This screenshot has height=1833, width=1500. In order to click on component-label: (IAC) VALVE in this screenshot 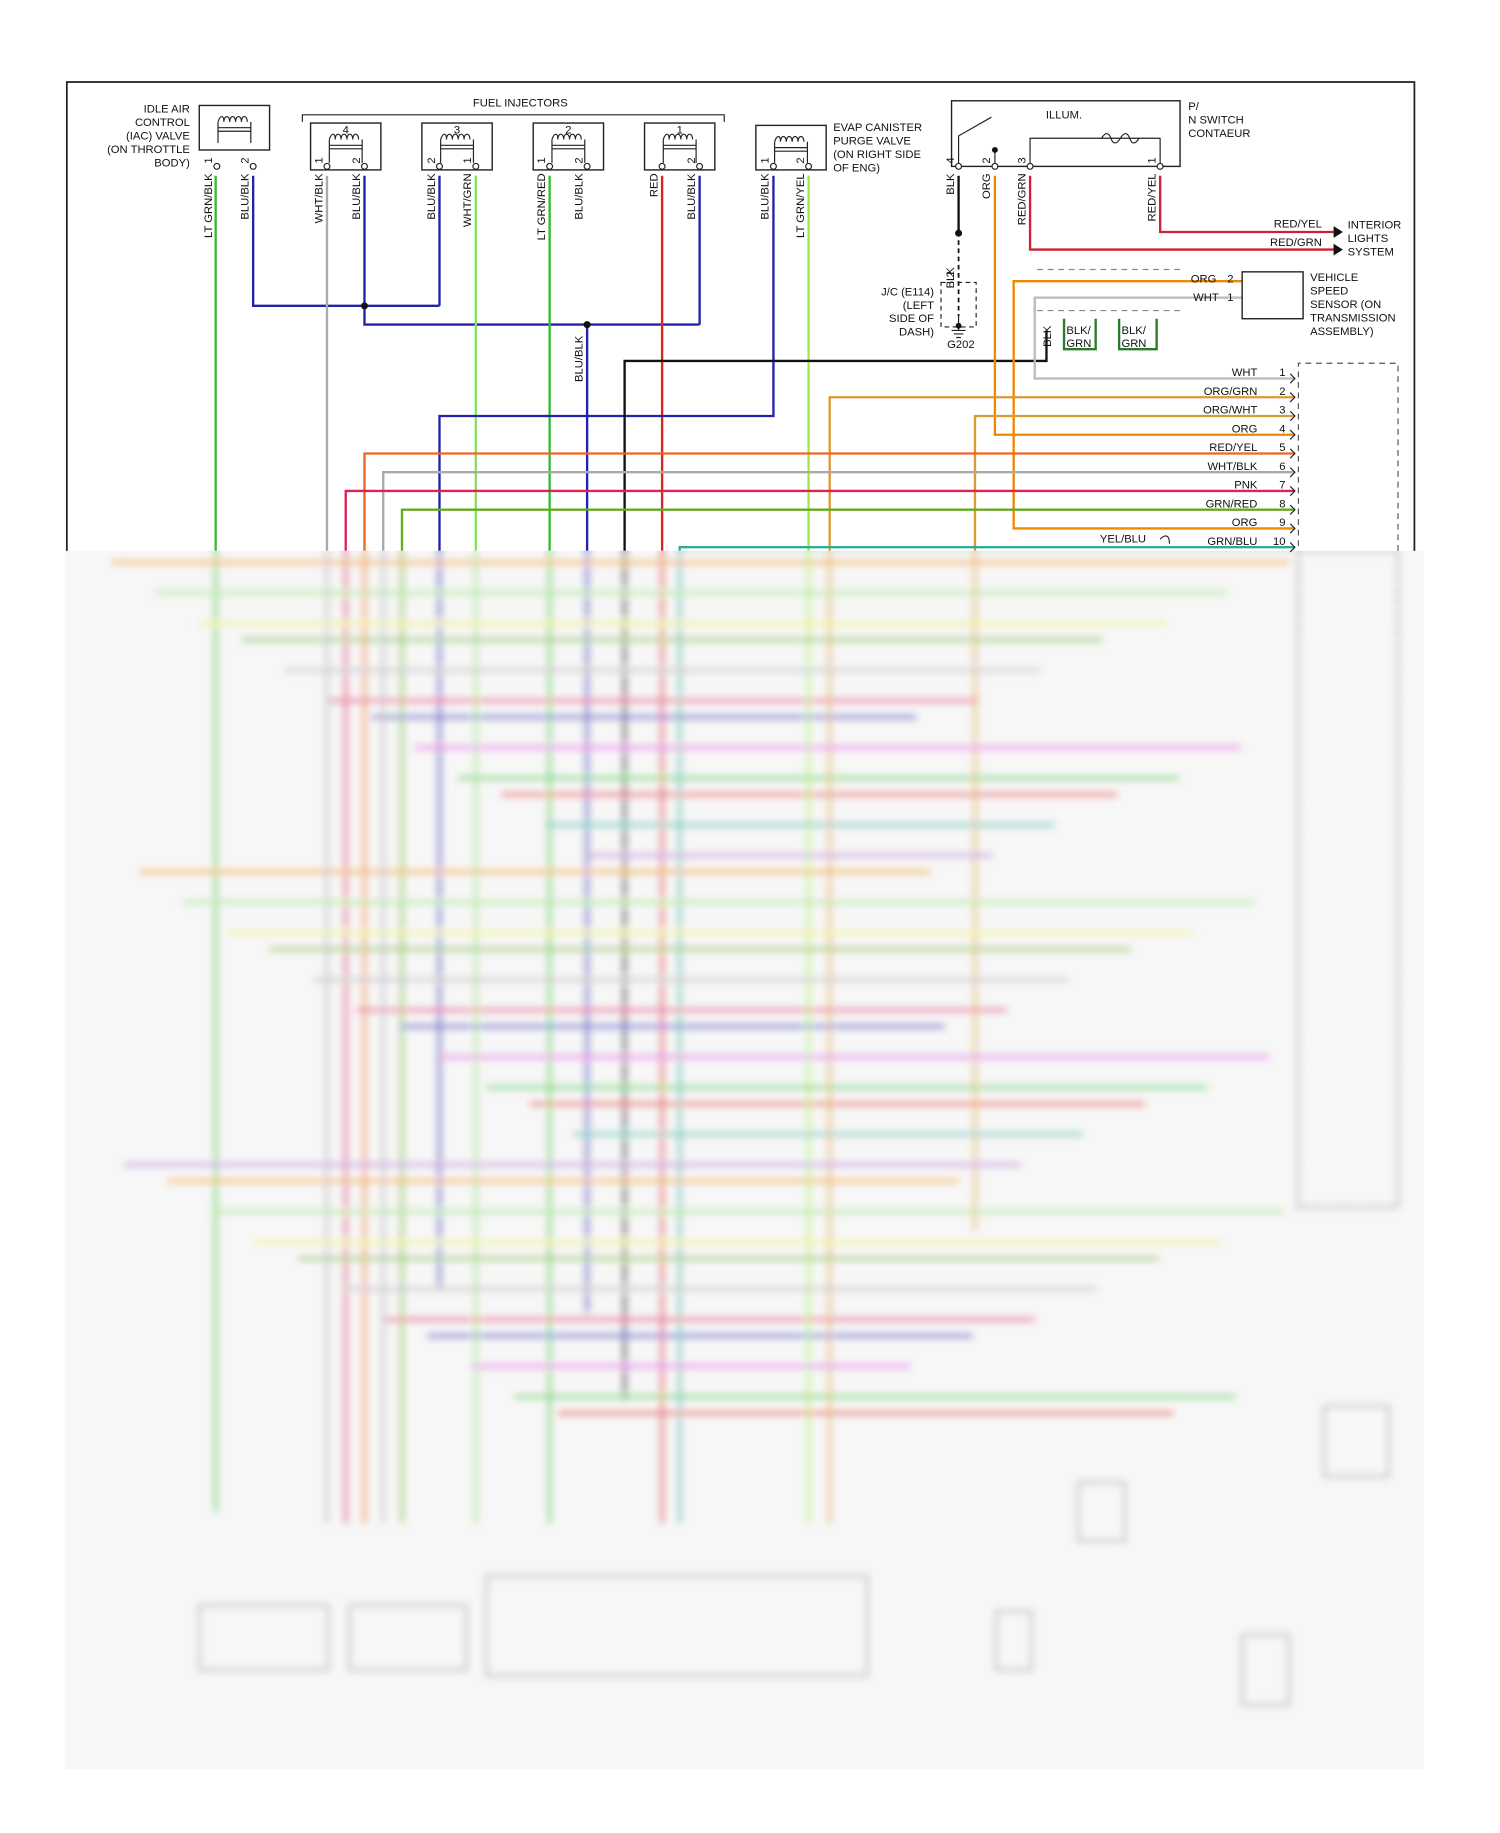, I will do `click(158, 136)`.